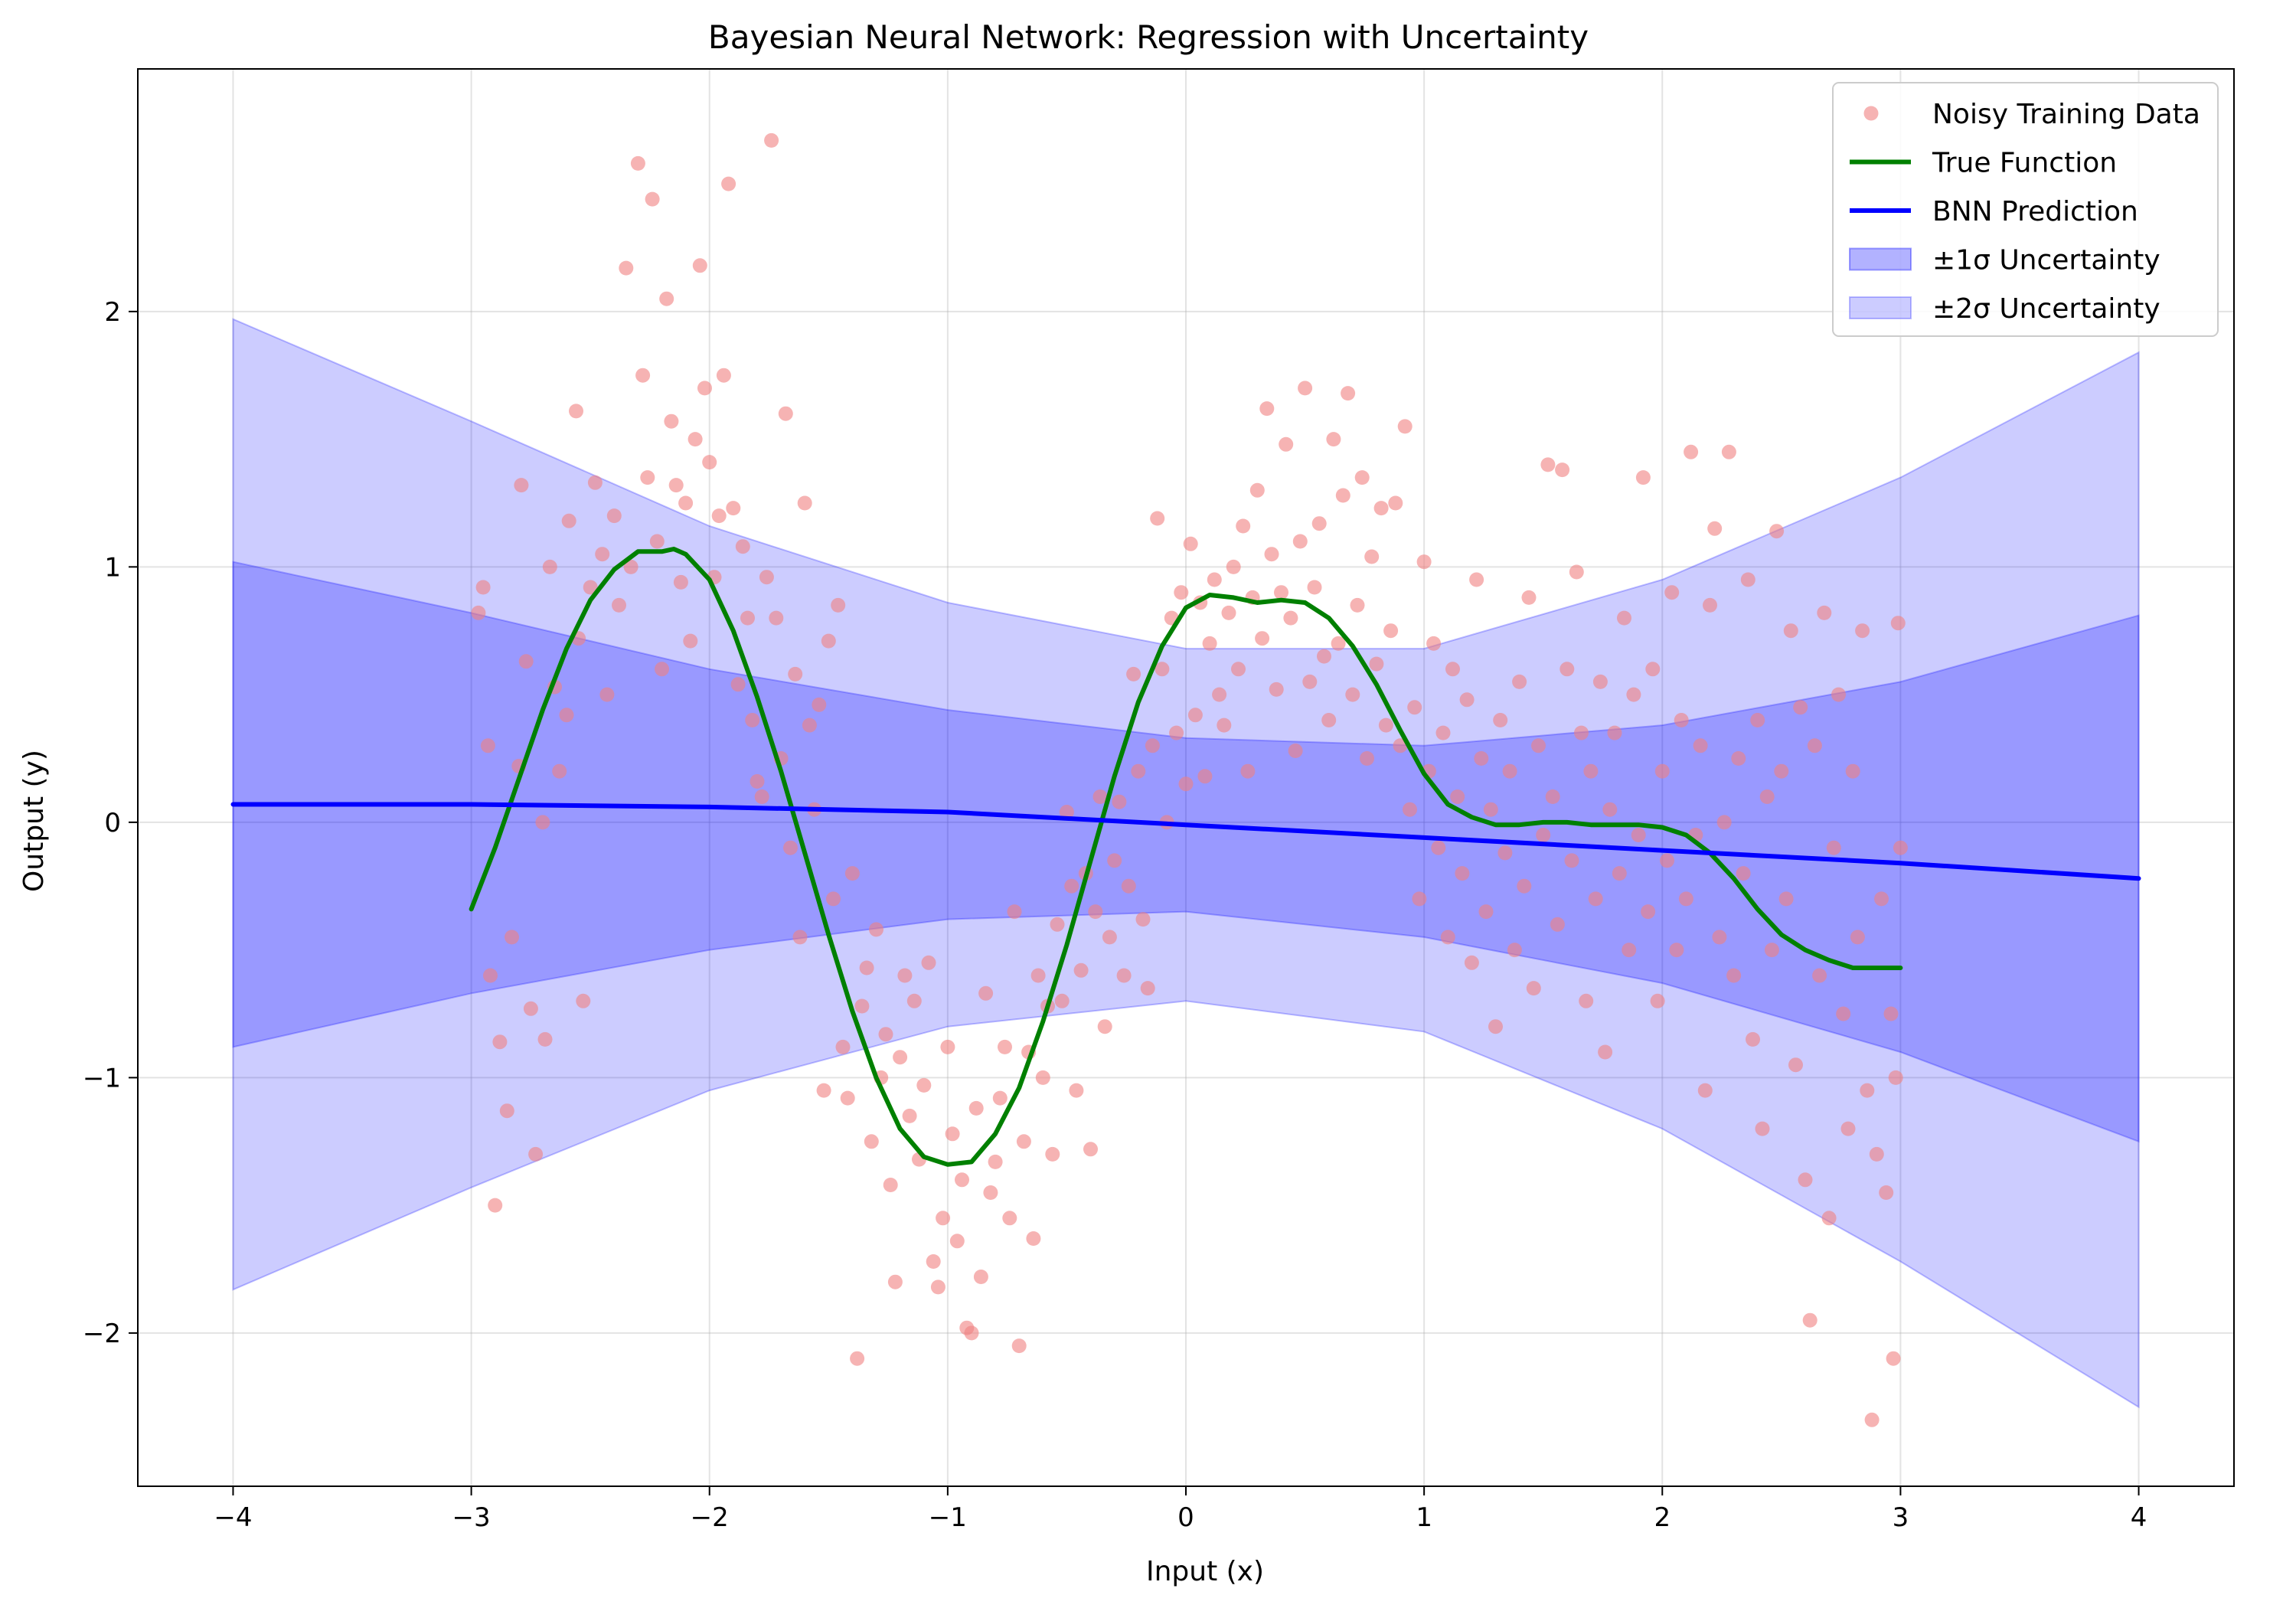 The height and width of the screenshot is (1608, 2296). I want to click on x-tick-label: −2, so click(710, 1517).